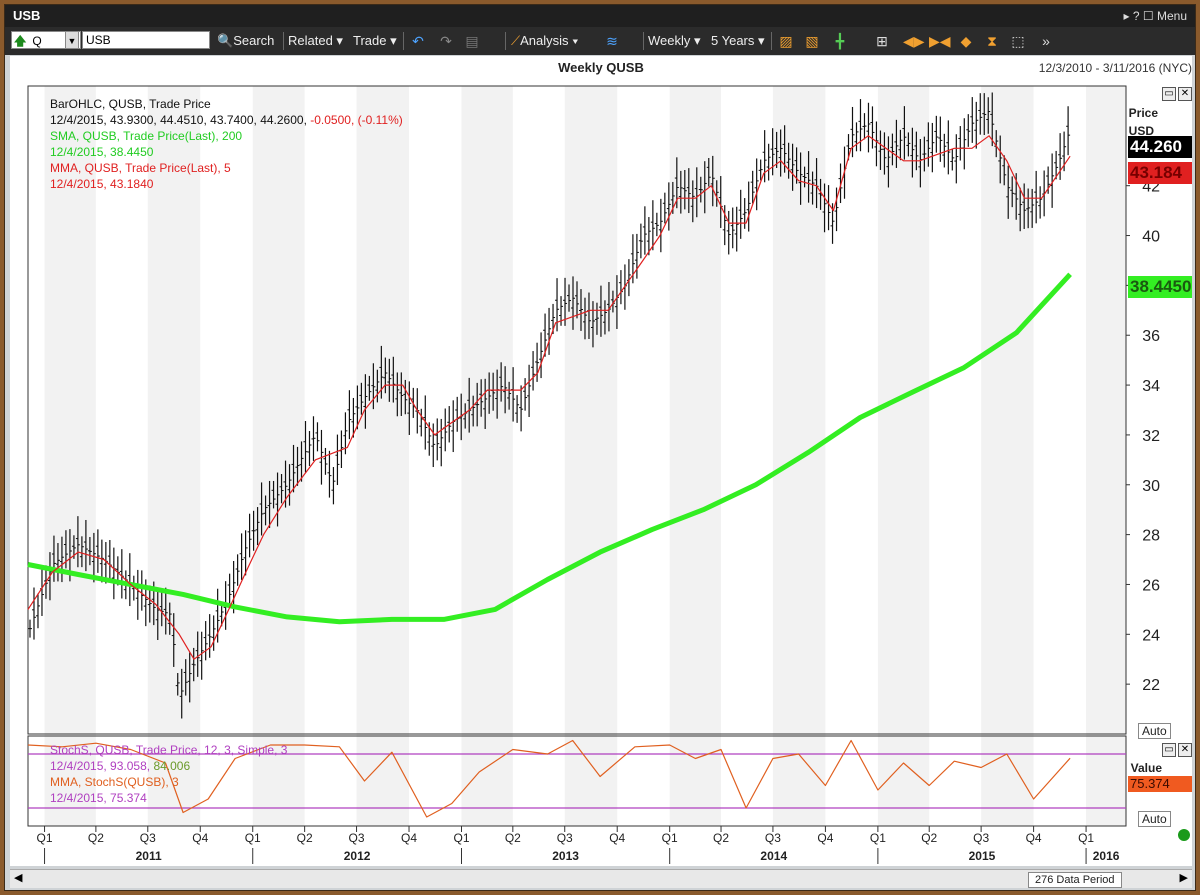 This screenshot has height=895, width=1200. I want to click on interval-select: Weekly ▾, so click(674, 40).